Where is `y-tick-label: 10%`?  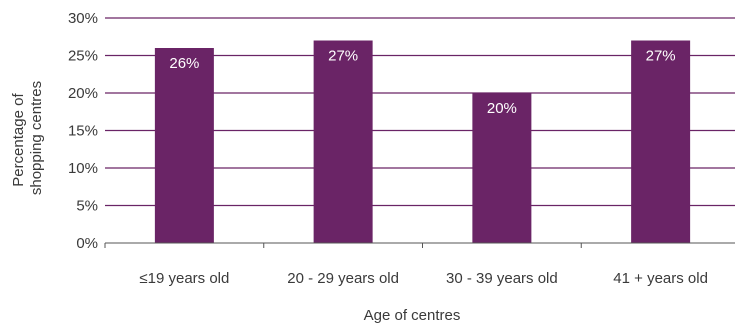
y-tick-label: 10% is located at coordinates (83, 168).